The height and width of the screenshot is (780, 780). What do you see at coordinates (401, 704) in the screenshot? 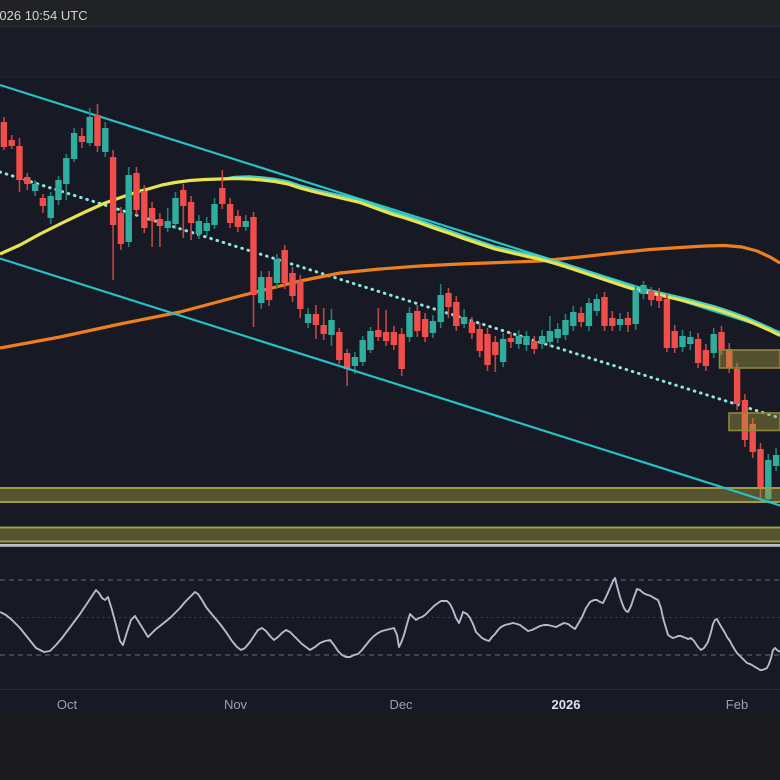
I see `svg-text: Dec` at bounding box center [401, 704].